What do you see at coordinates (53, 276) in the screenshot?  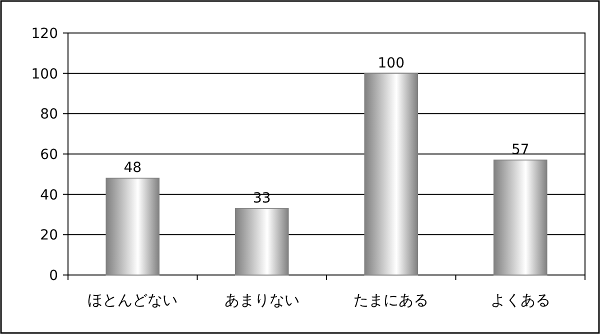 I see `y-tick-label: 0` at bounding box center [53, 276].